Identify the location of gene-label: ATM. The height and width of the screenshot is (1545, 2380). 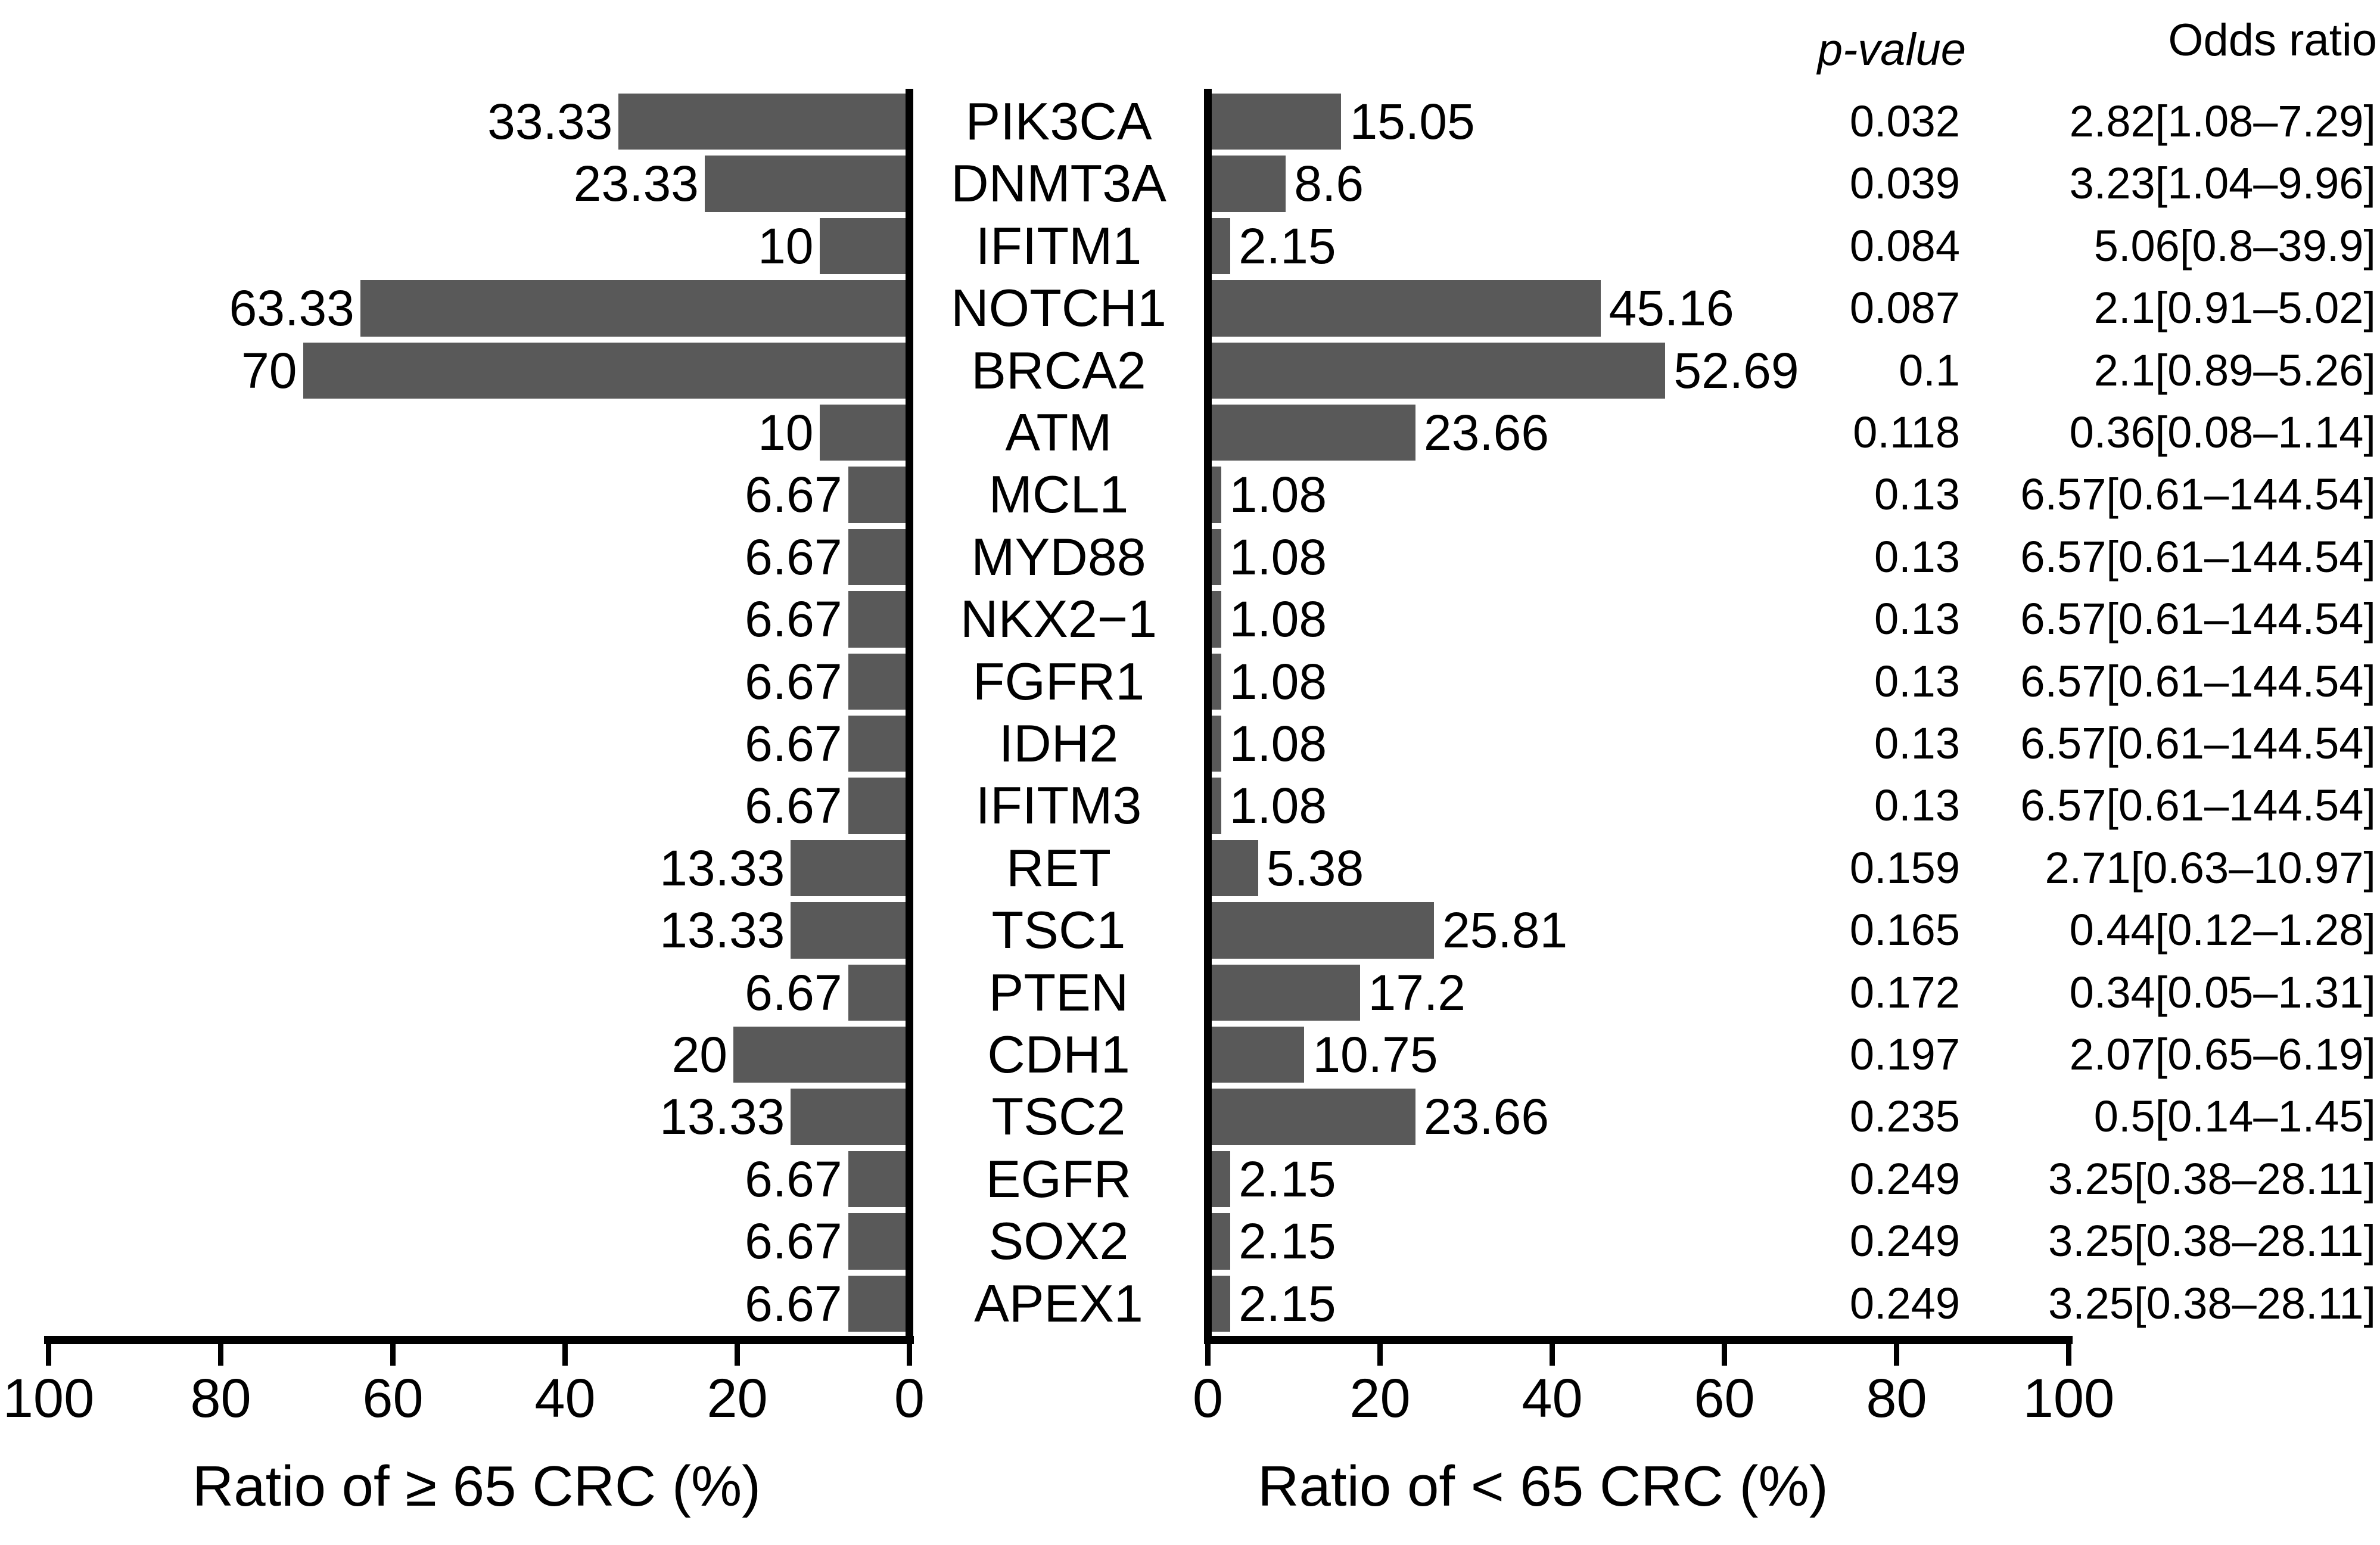
(1058, 432).